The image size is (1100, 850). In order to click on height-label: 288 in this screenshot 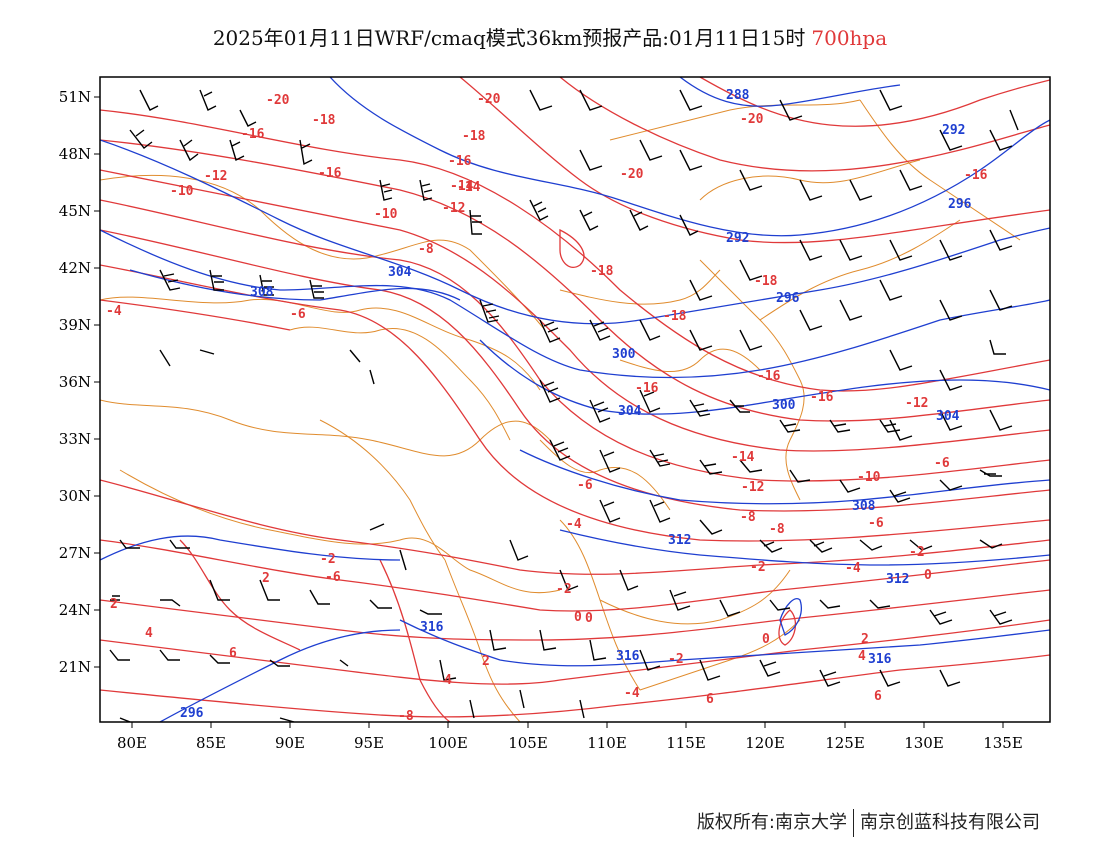, I will do `click(738, 95)`.